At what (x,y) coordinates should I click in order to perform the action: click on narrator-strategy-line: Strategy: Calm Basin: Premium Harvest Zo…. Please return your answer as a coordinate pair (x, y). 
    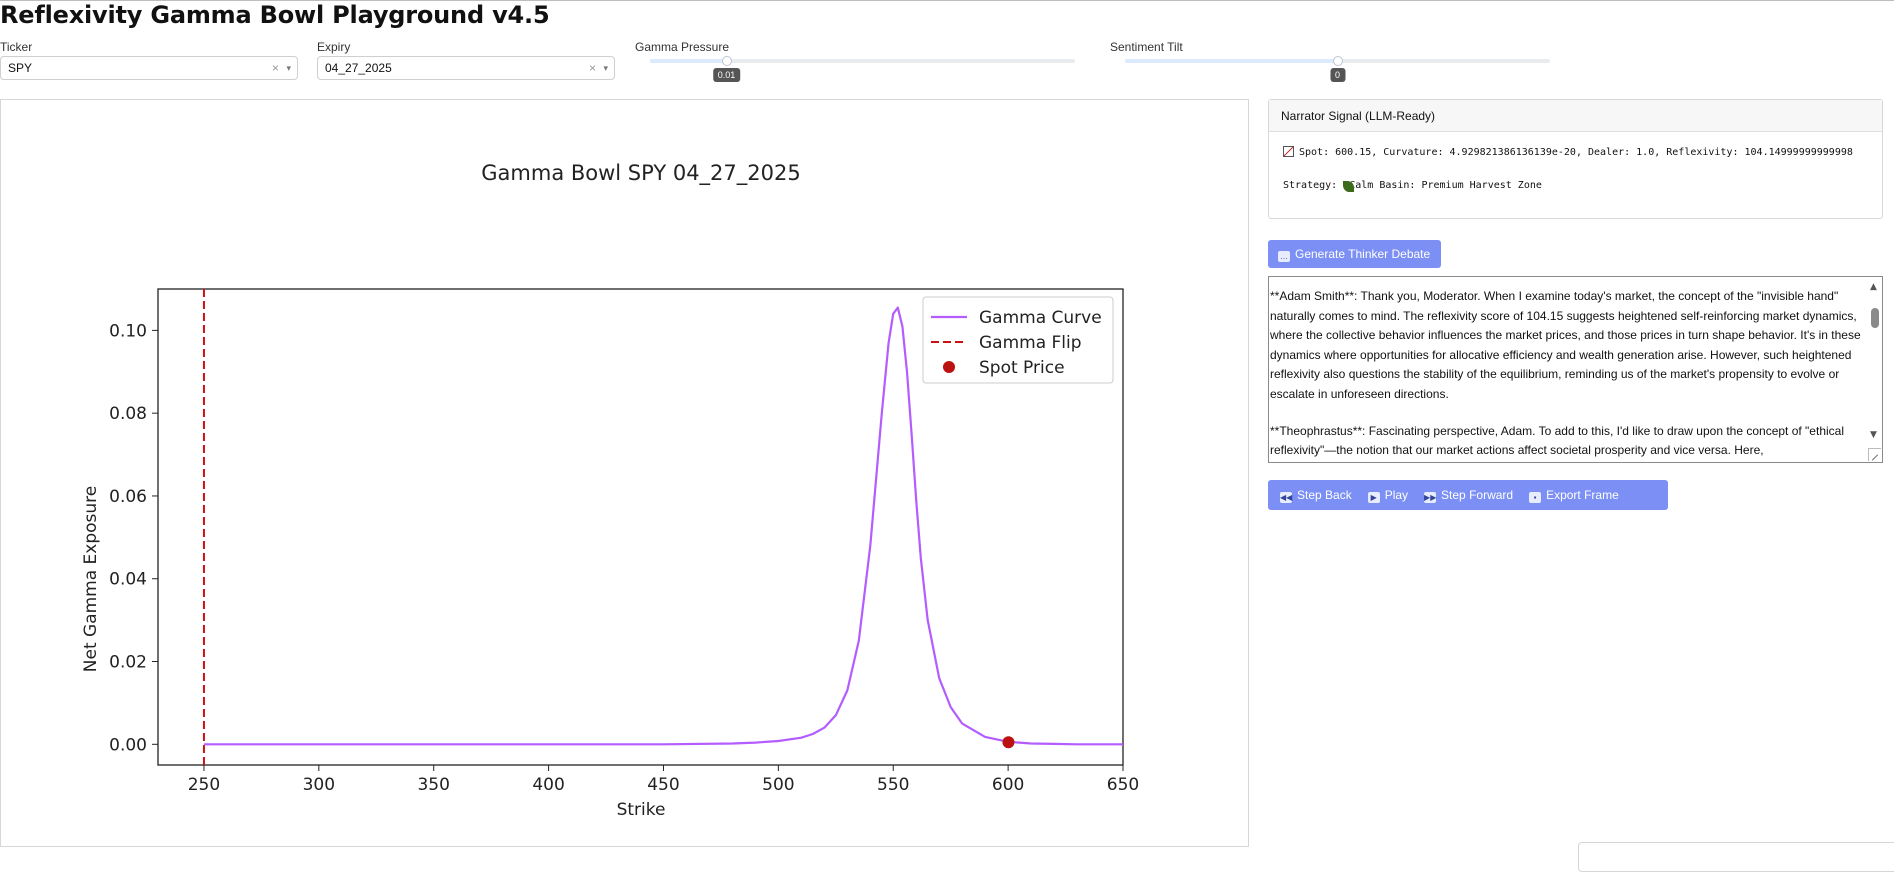
    Looking at the image, I should click on (1412, 186).